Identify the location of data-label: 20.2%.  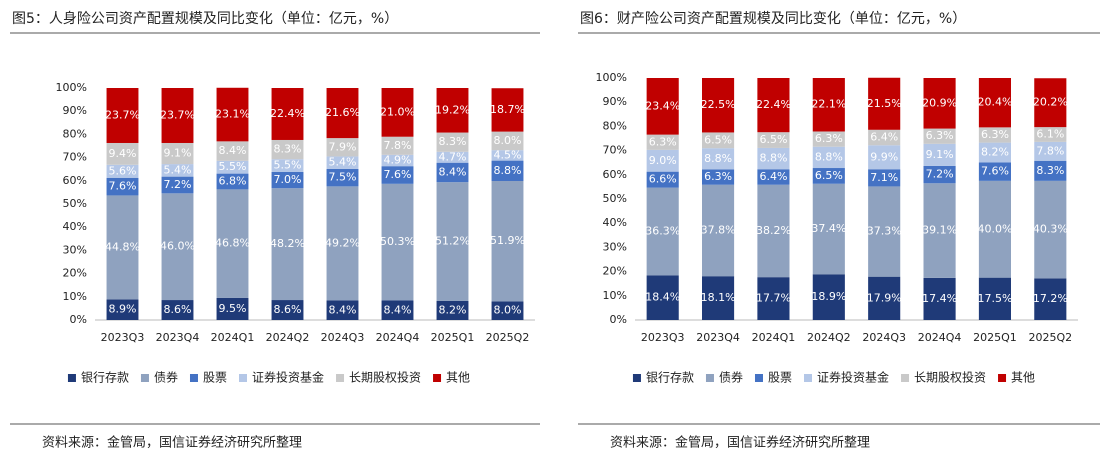
(1050, 102).